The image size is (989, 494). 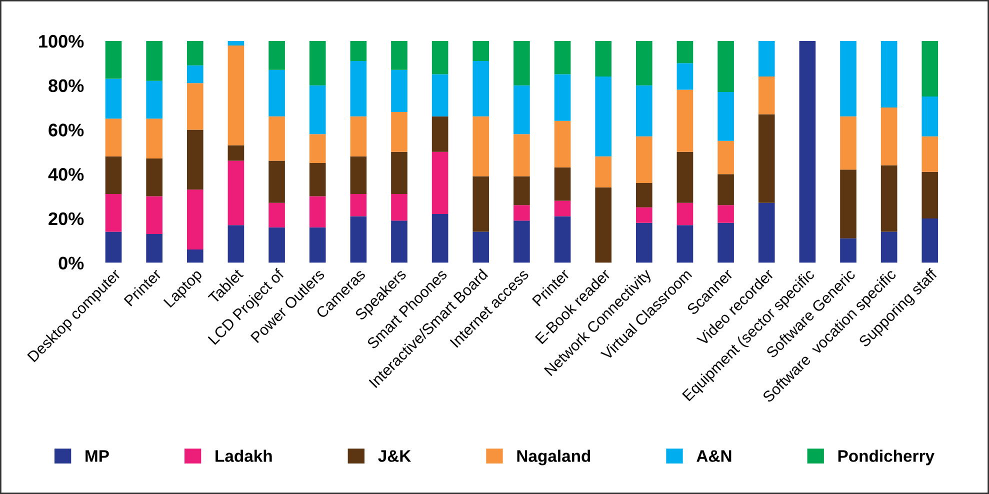 What do you see at coordinates (714, 456) in the screenshot?
I see `legend-label: A&N` at bounding box center [714, 456].